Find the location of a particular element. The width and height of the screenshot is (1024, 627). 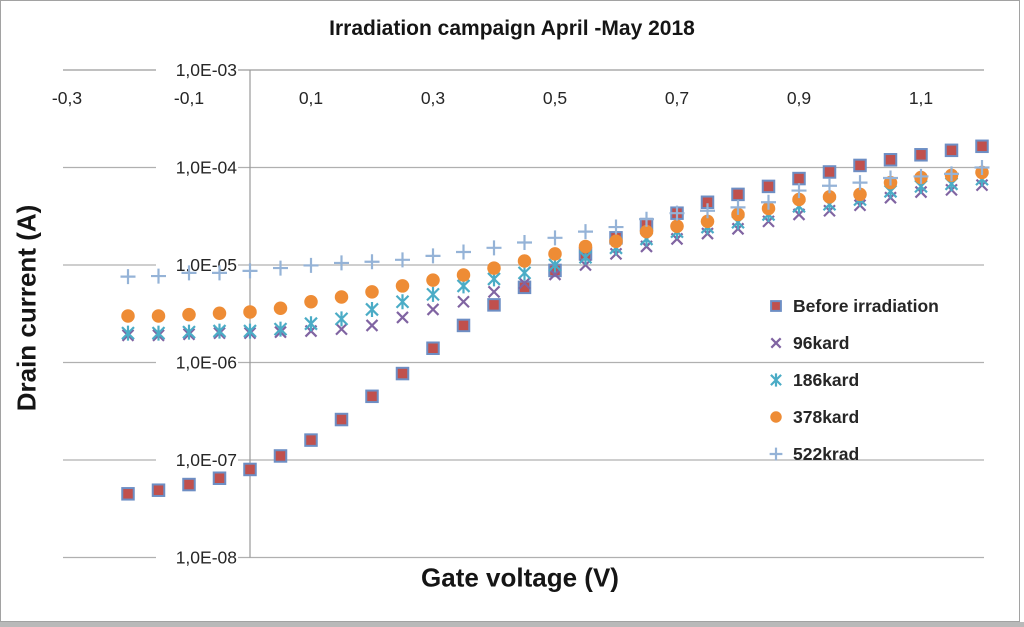

y-tick-label: 1,0E-06 is located at coordinates (206, 363).